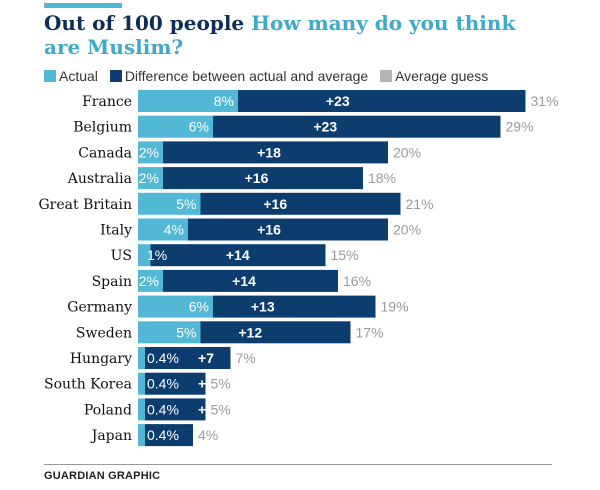 The height and width of the screenshot is (490, 600). I want to click on data-label-actual-australia: 2%, so click(149, 178).